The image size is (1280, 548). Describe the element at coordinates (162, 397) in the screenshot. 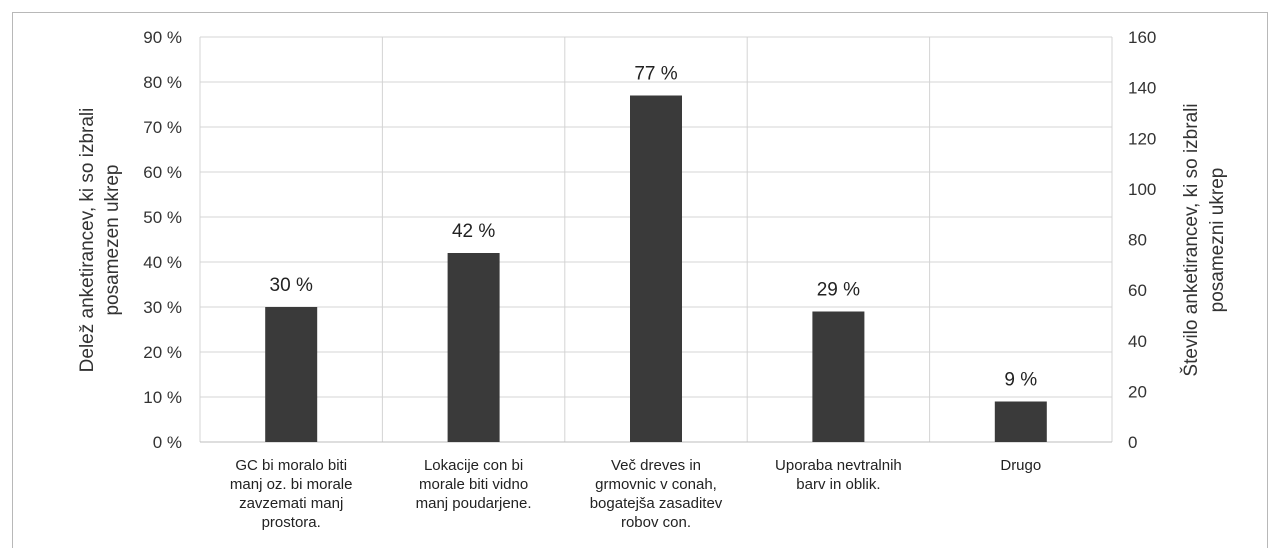

I see `y-left-tick-label: 10 %` at that location.